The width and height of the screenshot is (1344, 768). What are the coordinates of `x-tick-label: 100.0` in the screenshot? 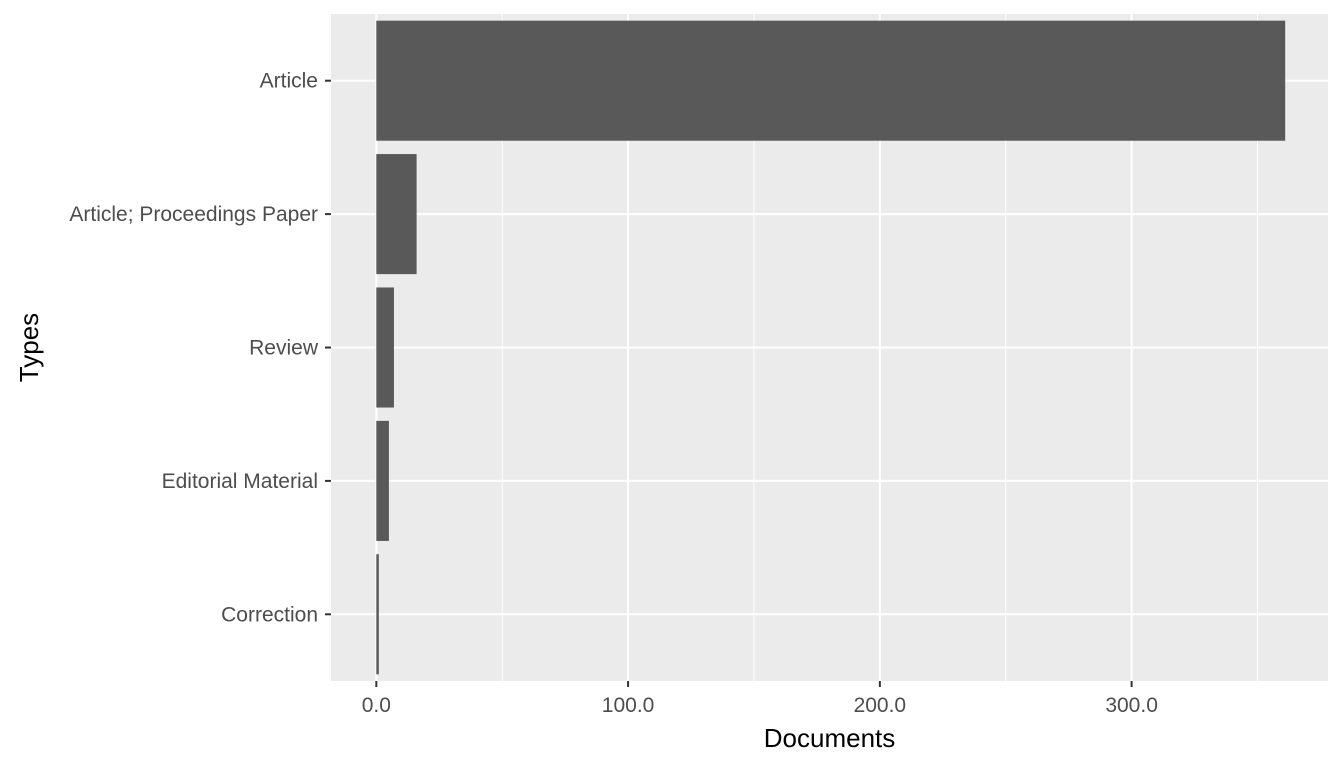 It's located at (628, 705).